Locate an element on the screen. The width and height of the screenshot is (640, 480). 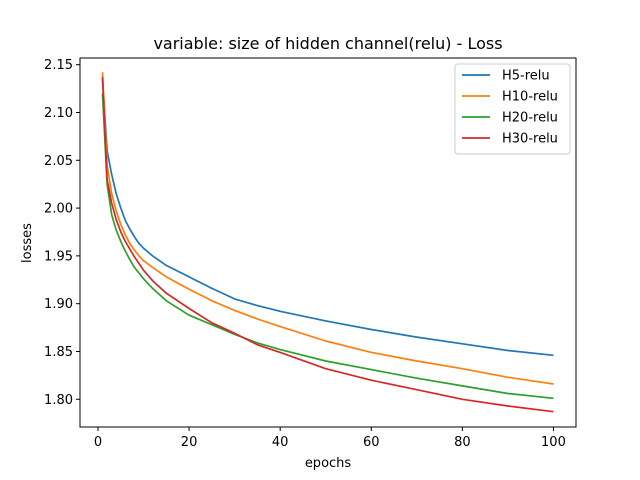
x-tick-label: 100 is located at coordinates (553, 442).